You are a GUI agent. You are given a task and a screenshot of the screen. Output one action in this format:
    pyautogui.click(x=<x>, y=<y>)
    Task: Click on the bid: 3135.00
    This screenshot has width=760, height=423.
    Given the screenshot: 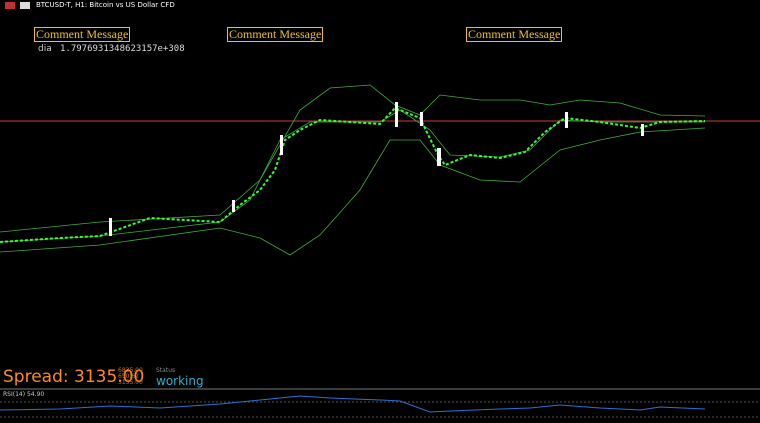 What is the action you would take?
    pyautogui.click(x=130, y=382)
    